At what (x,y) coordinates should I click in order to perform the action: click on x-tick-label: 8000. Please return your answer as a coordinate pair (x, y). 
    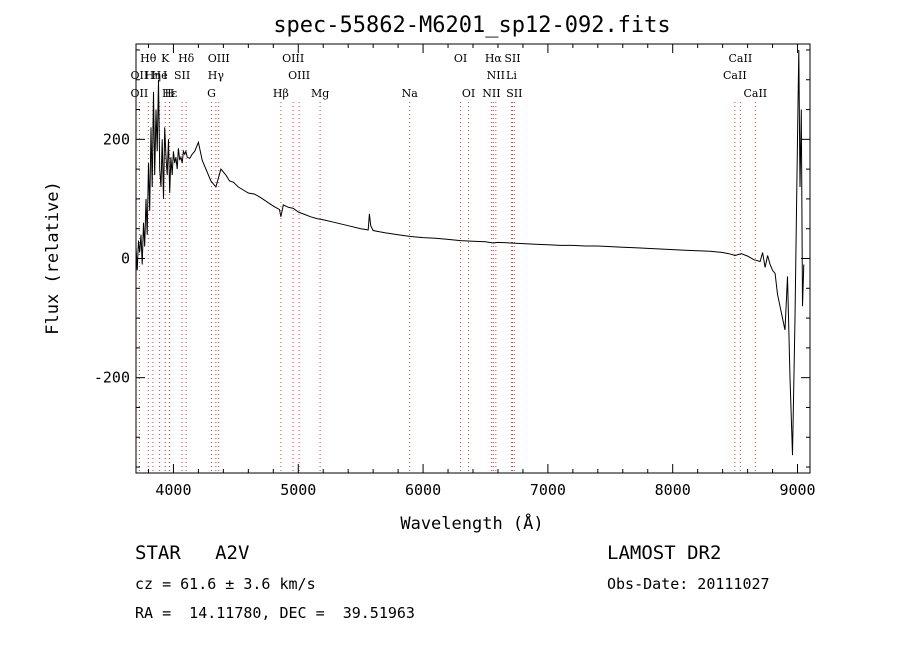
    Looking at the image, I should click on (673, 490).